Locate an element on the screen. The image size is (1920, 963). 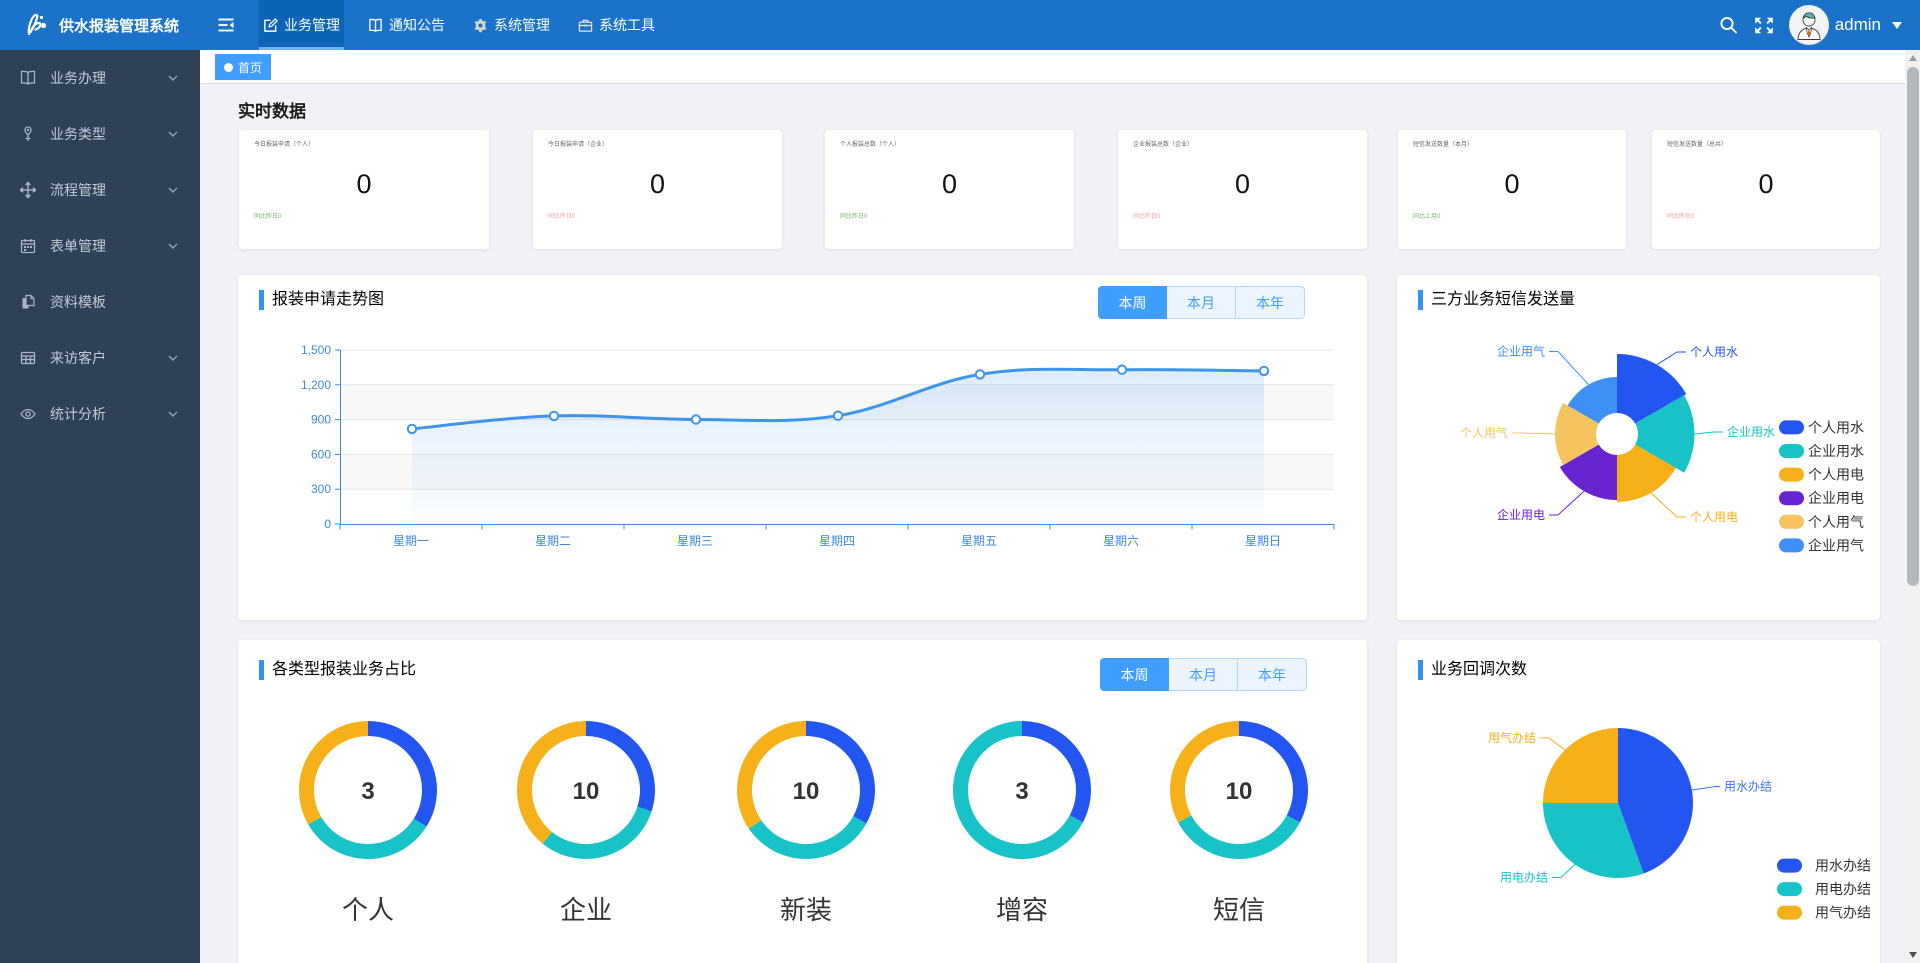
svg-text: 900 is located at coordinates (321, 420).